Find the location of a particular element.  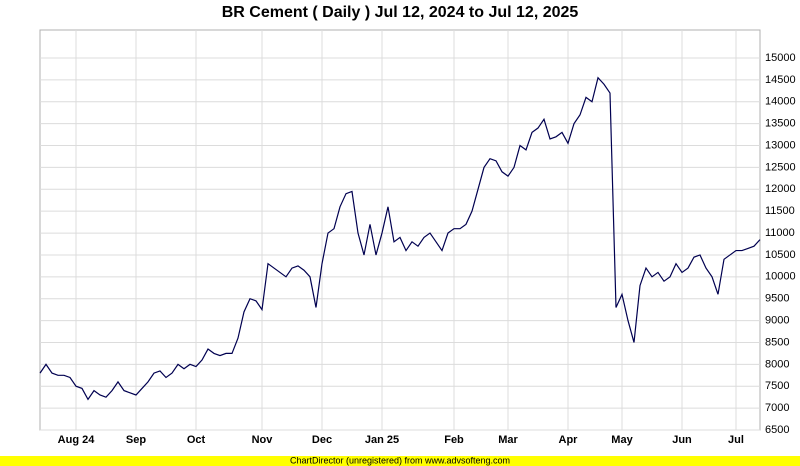

y-tick-label: 12500 is located at coordinates (780, 167).